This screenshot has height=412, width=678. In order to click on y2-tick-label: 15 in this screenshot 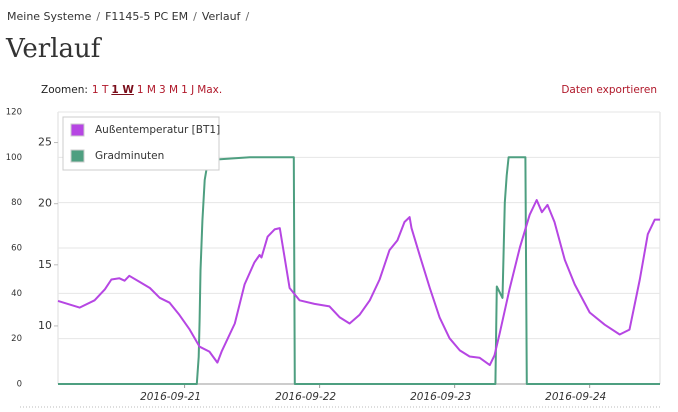, I will do `click(45, 264)`.